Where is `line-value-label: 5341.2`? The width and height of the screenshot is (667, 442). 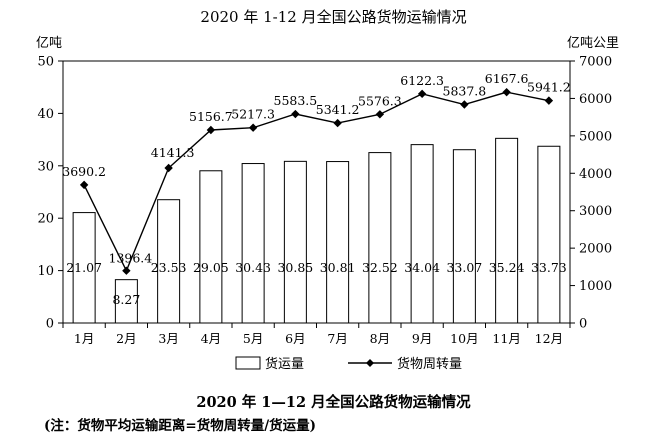
line-value-label: 5341.2 is located at coordinates (338, 109).